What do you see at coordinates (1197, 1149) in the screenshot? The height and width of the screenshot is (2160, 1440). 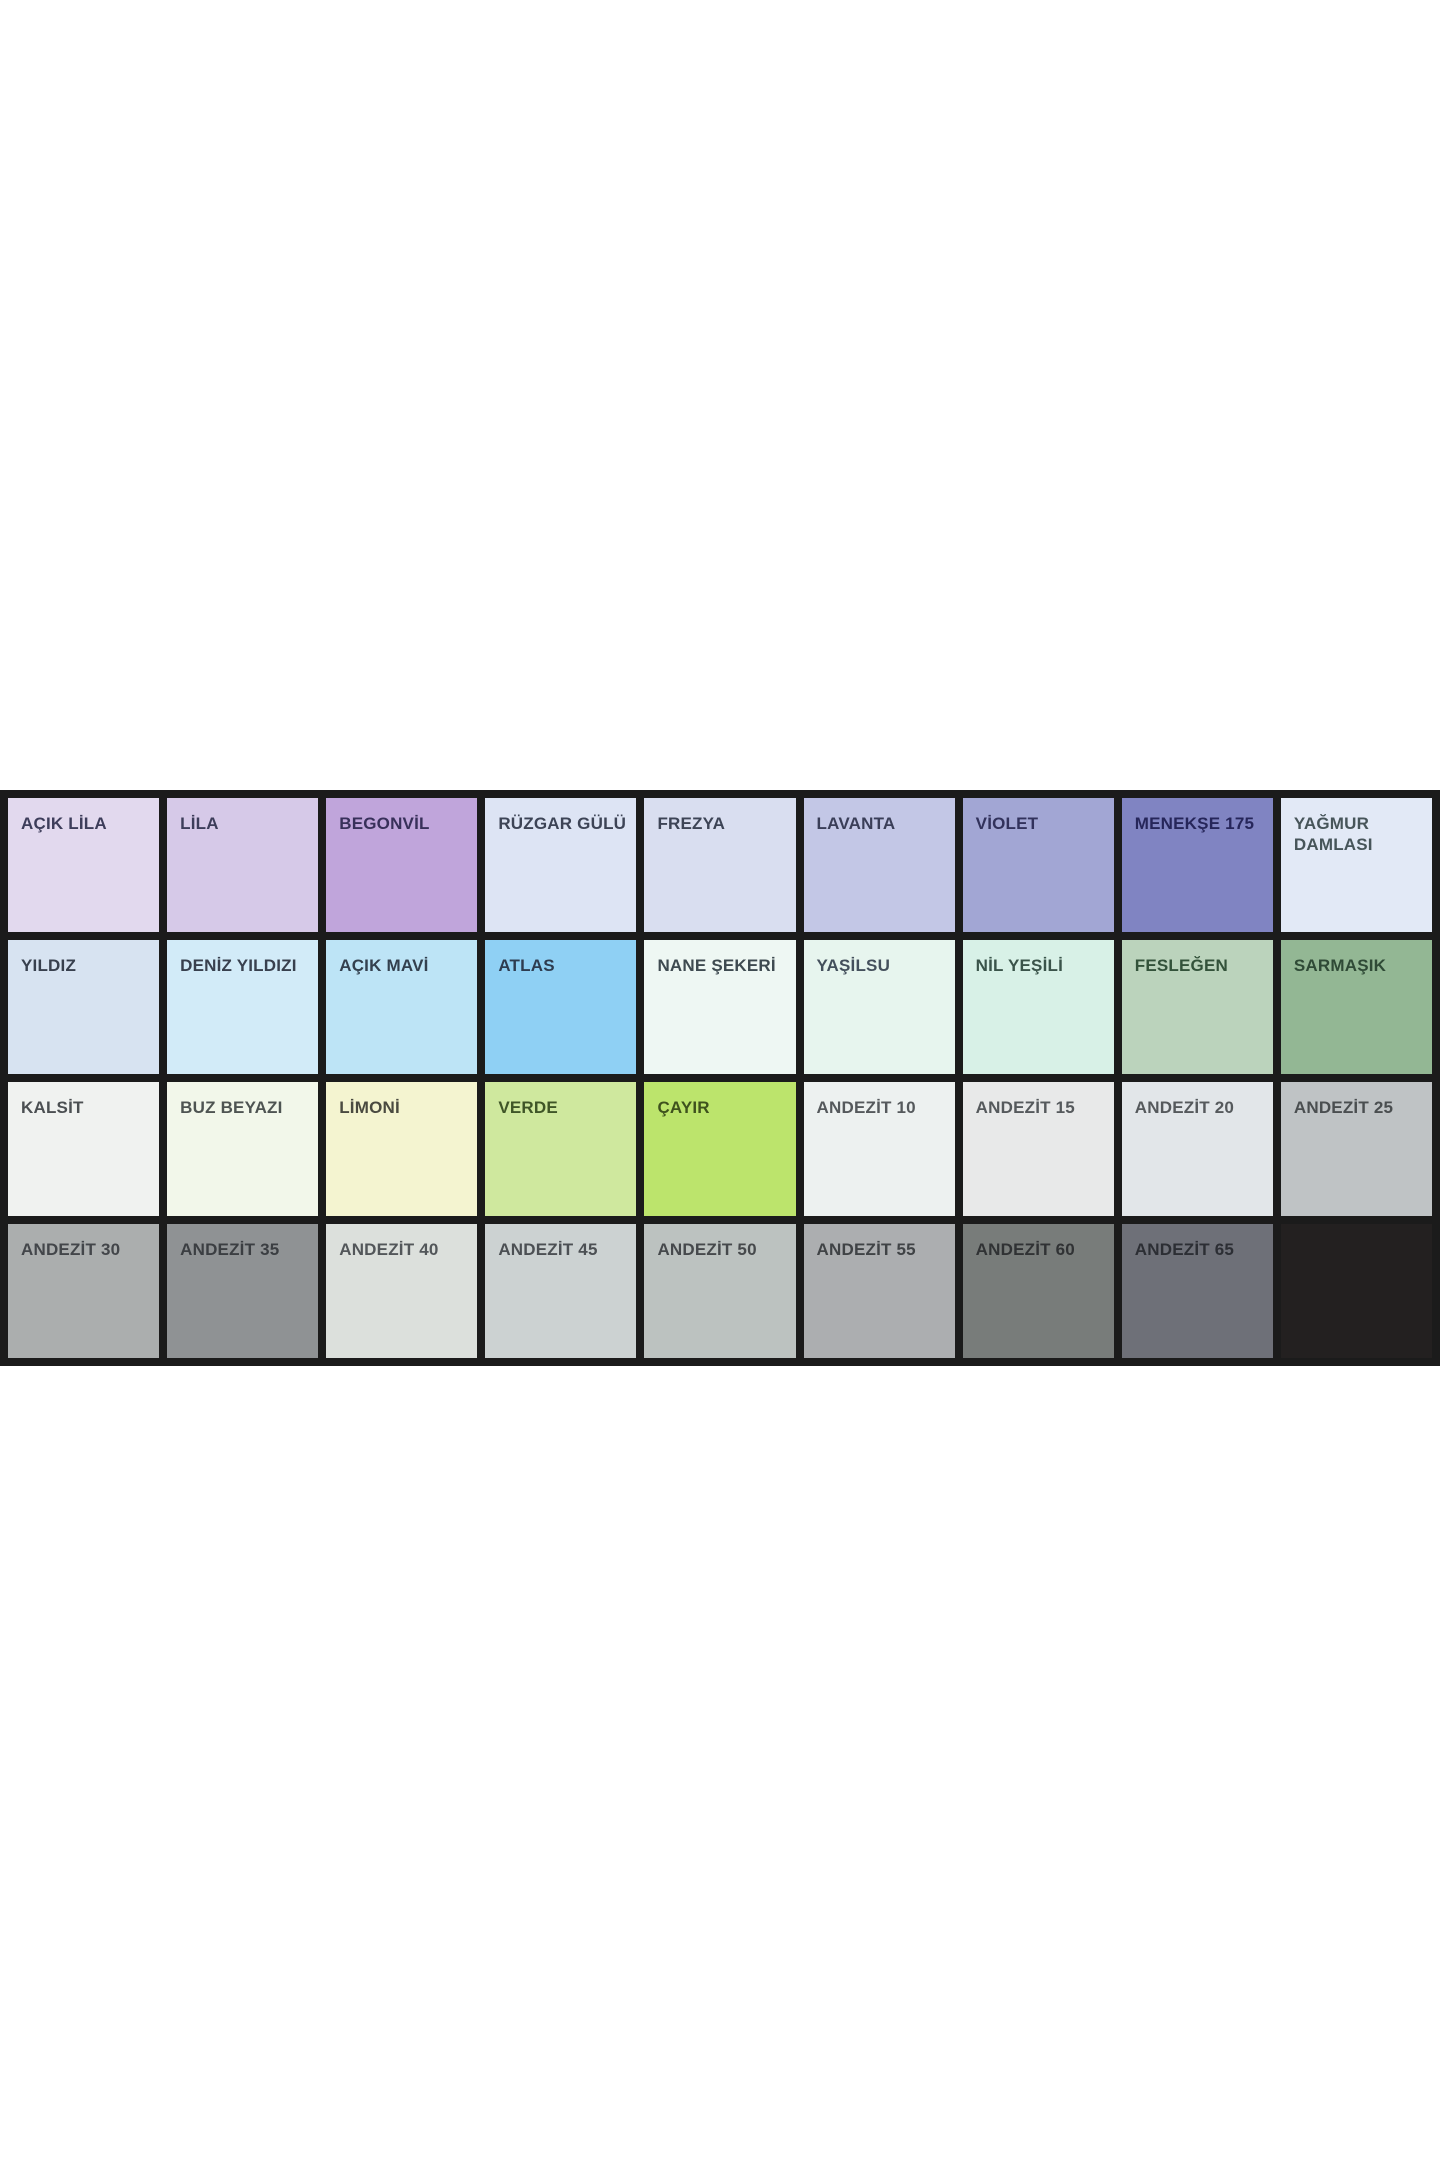 I see `swatch-andezi-t-20: ANDEZİT 20` at bounding box center [1197, 1149].